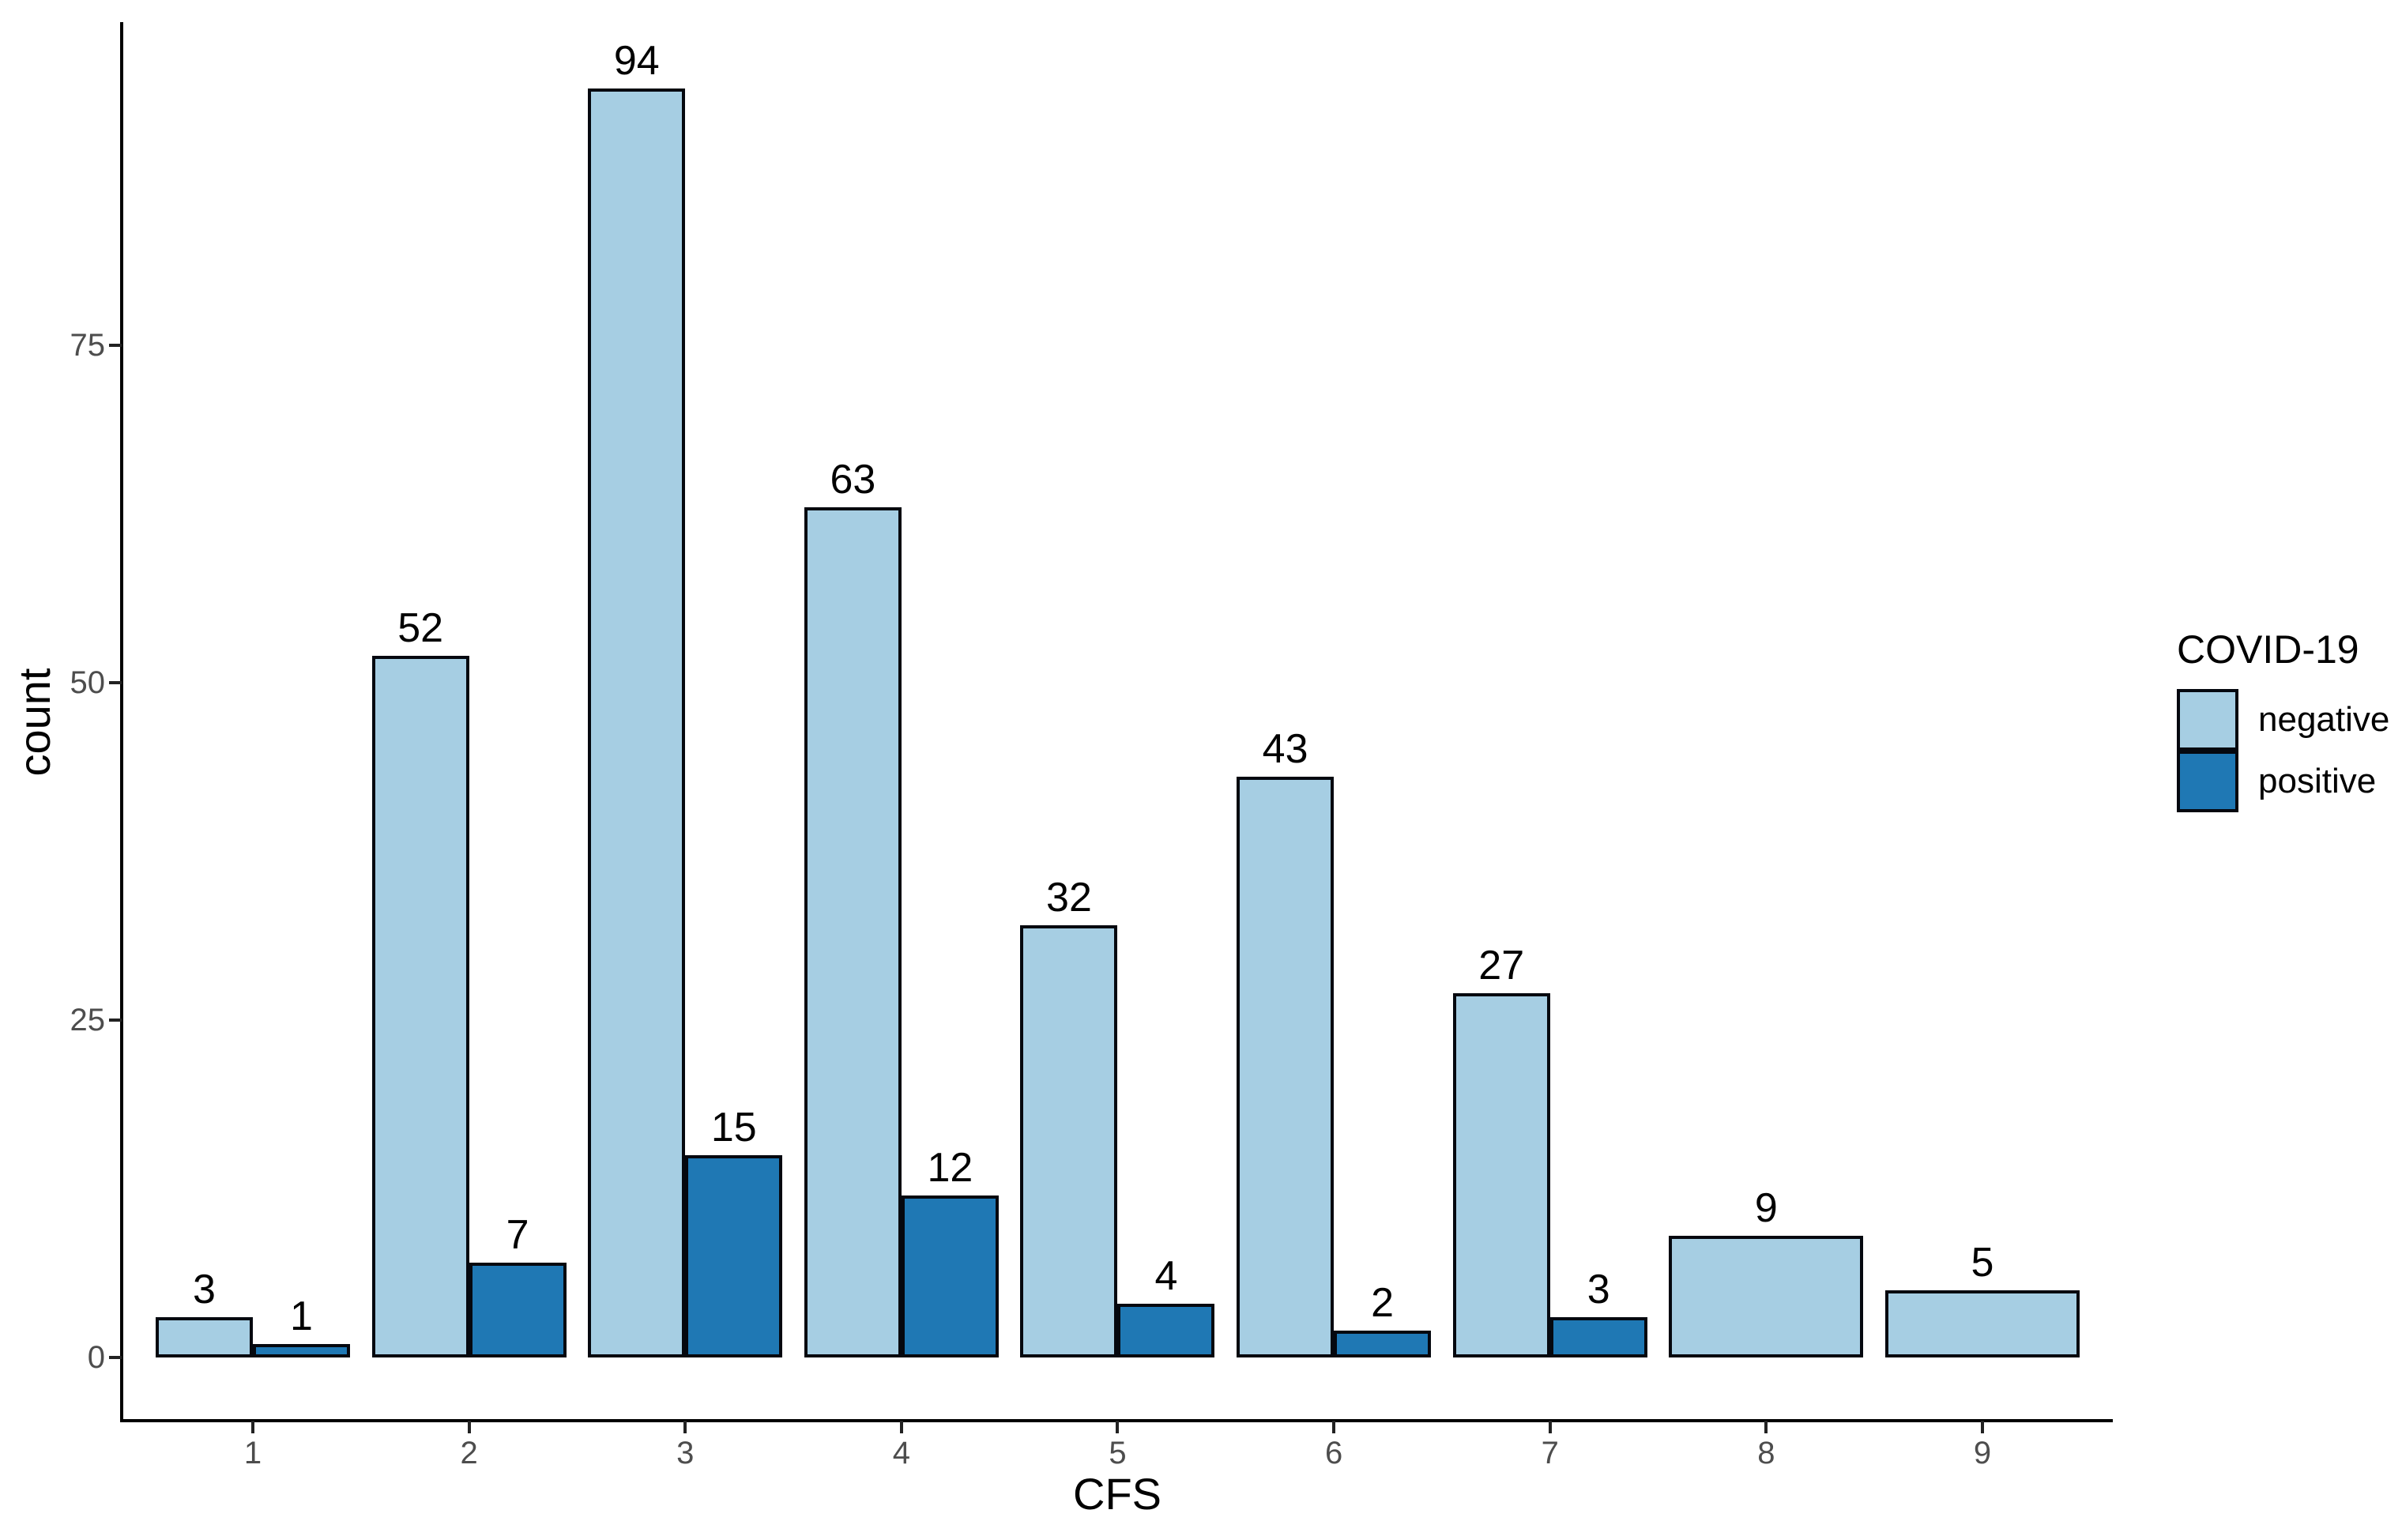 The width and height of the screenshot is (2402, 1540). I want to click on legend-key-positive, so click(2207, 781).